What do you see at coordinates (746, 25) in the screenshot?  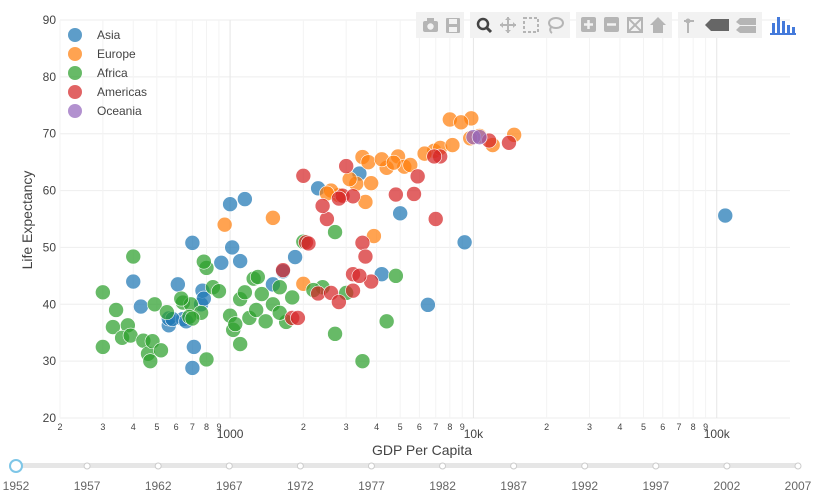 I see `hover-compare-icon` at bounding box center [746, 25].